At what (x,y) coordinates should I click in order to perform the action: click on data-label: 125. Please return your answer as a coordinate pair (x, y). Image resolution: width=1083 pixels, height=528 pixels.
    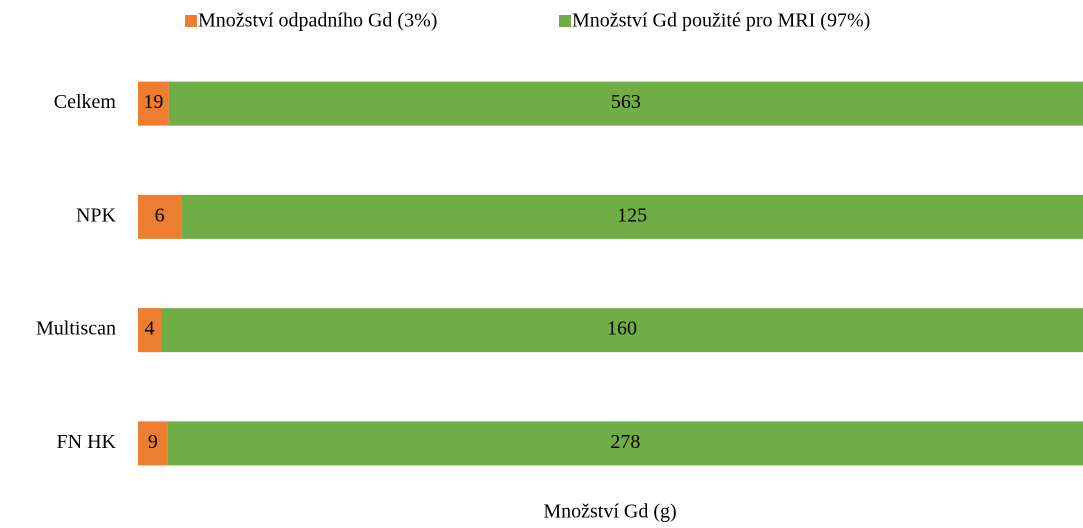
    Looking at the image, I should click on (632, 215).